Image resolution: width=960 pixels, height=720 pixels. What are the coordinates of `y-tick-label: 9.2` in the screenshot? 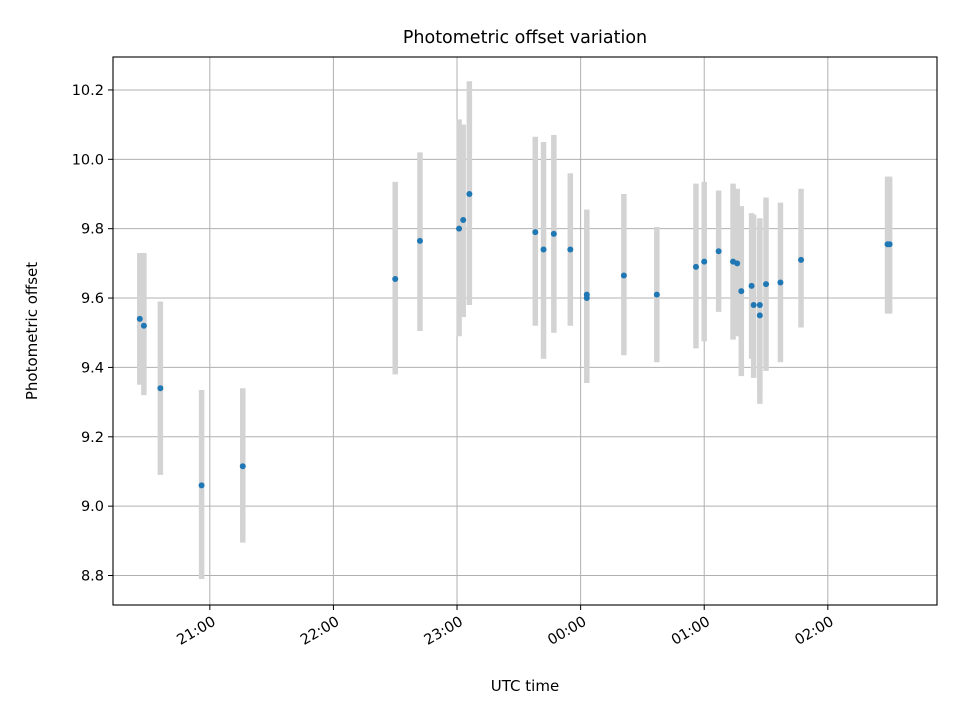 It's located at (92, 438).